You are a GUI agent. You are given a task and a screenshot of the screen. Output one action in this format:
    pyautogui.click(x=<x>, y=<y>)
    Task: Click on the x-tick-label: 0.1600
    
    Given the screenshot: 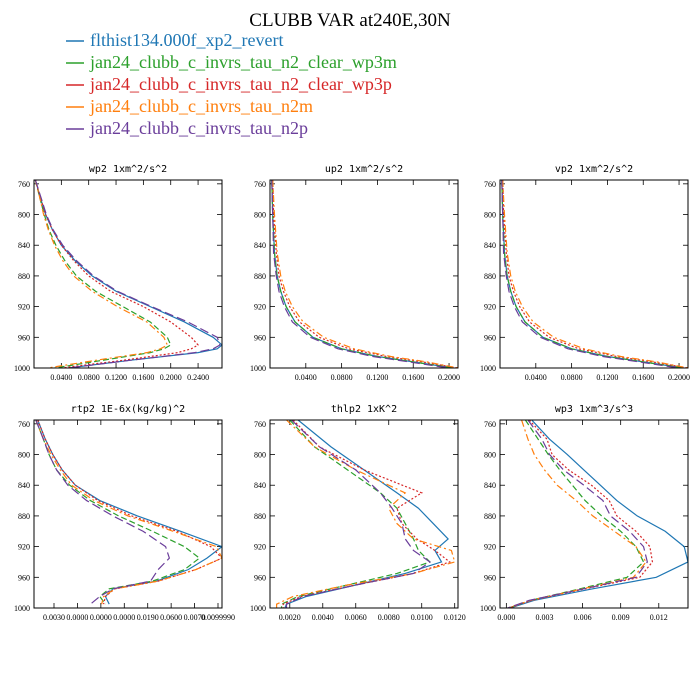 What is the action you would take?
    pyautogui.click(x=413, y=377)
    